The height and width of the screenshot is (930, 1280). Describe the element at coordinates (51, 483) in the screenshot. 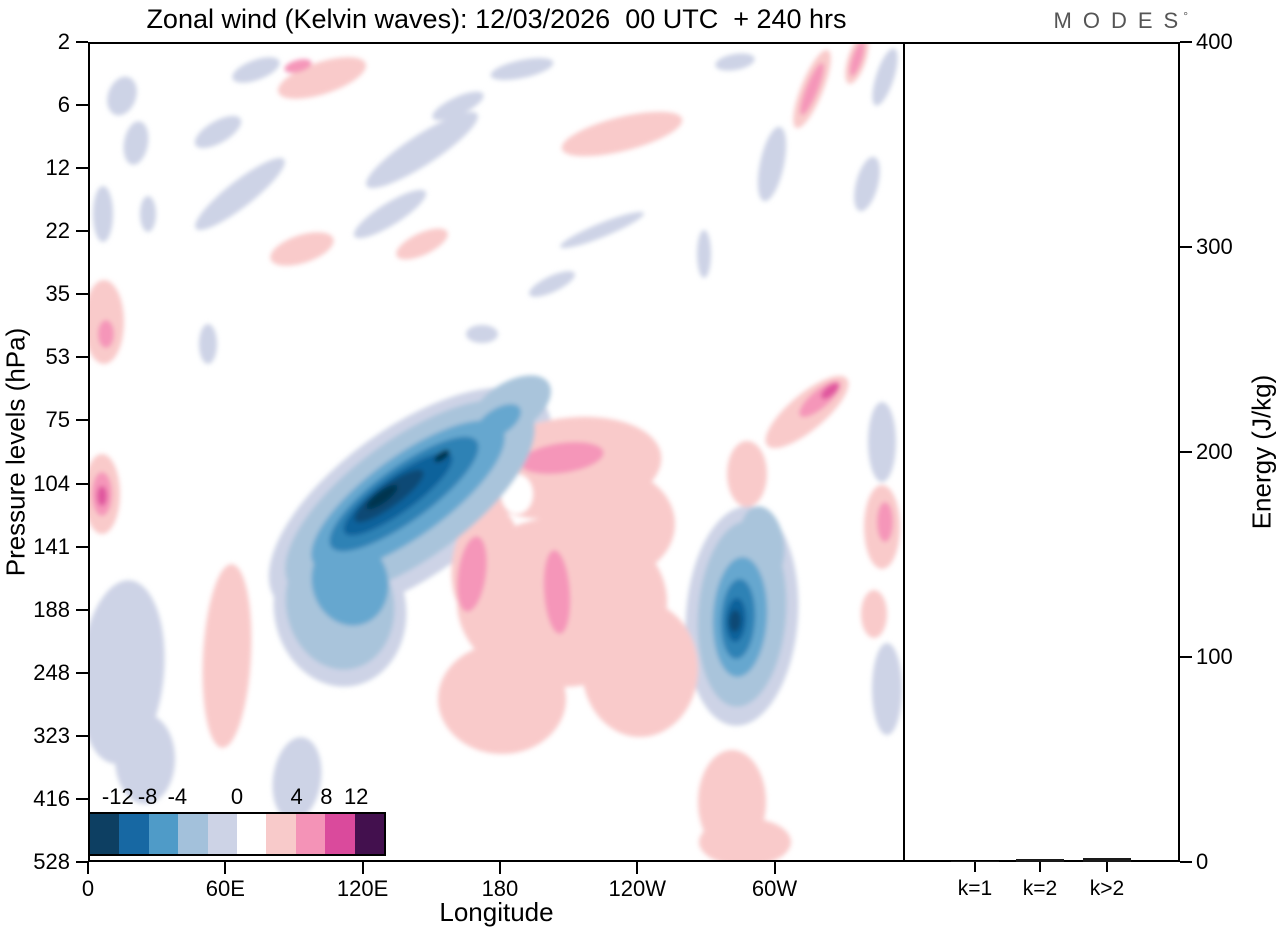

I see `pressure-tick-label: 104` at that location.